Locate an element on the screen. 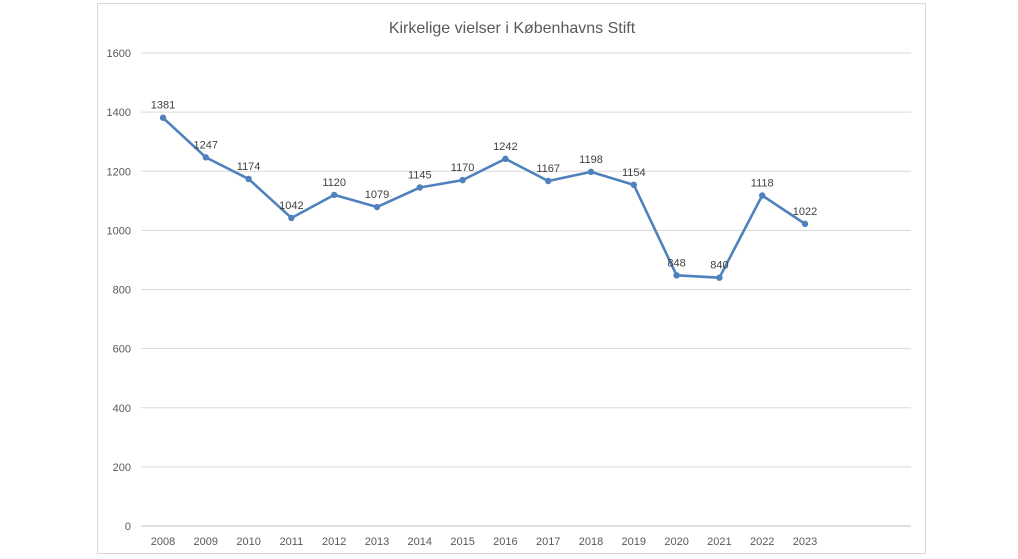  x-tick-label: 2009 is located at coordinates (206, 542).